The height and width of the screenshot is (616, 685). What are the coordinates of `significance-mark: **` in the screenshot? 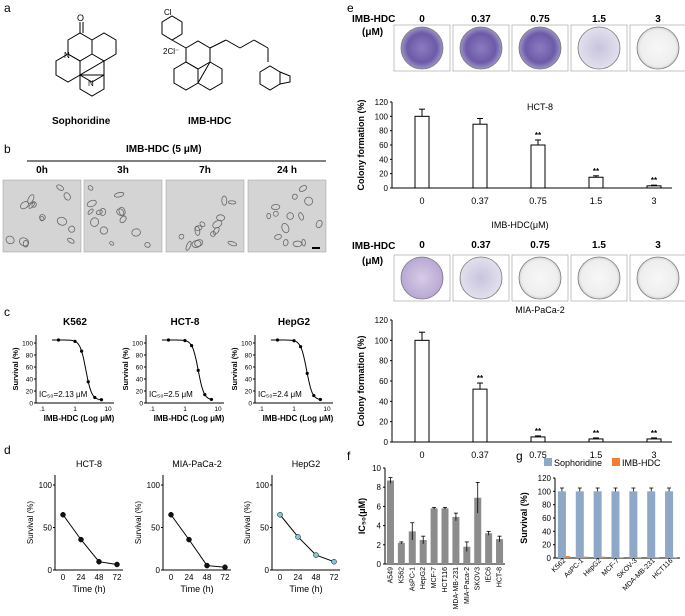 It's located at (596, 433).